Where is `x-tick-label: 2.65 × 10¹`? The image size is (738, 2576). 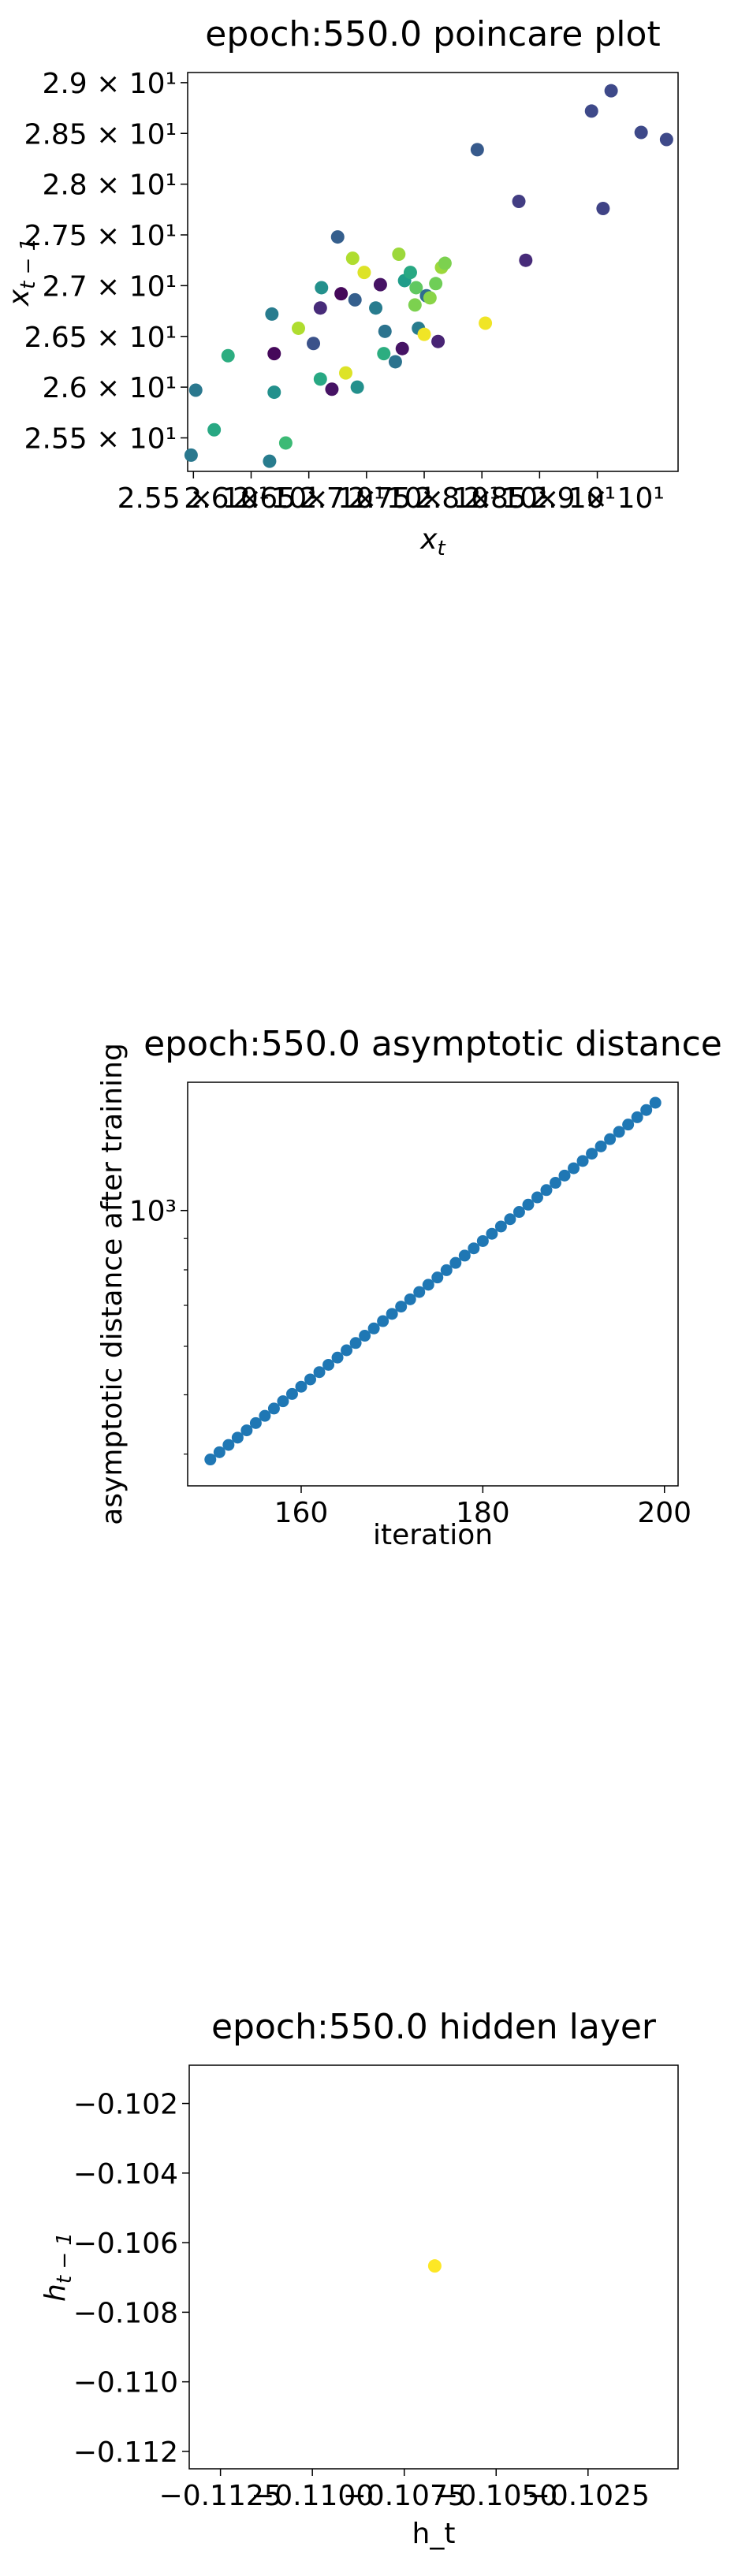
x-tick-label: 2.65 × 10¹ is located at coordinates (309, 498).